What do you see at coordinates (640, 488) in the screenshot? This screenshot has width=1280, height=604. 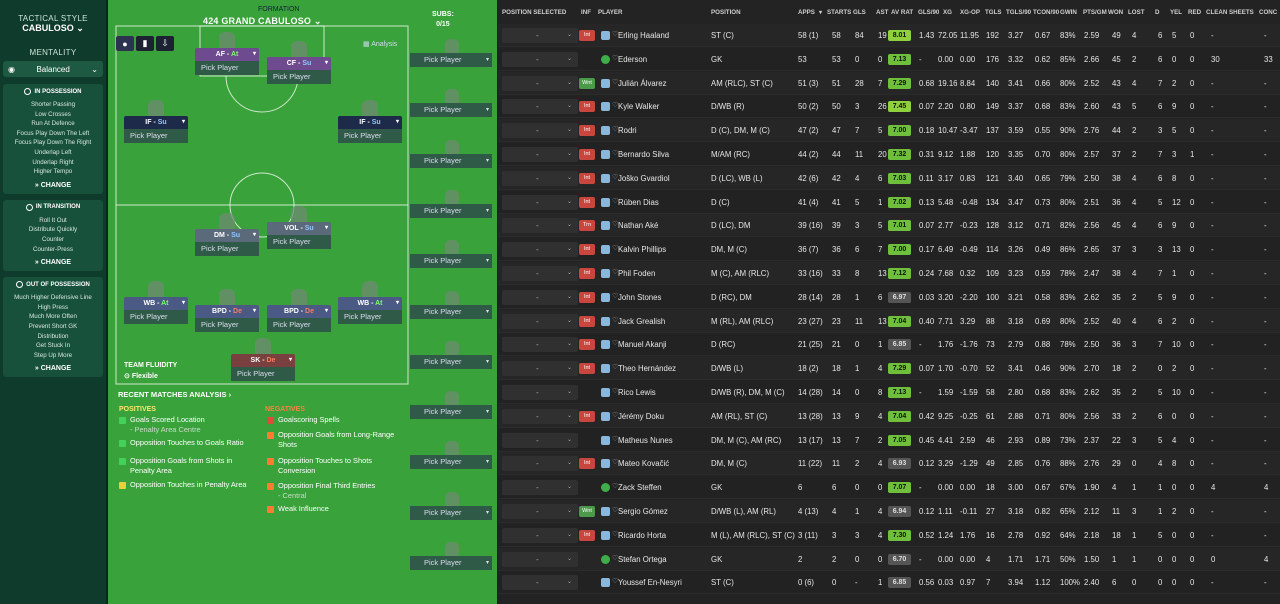 I see `player-name-cell: Zack Steffen` at bounding box center [640, 488].